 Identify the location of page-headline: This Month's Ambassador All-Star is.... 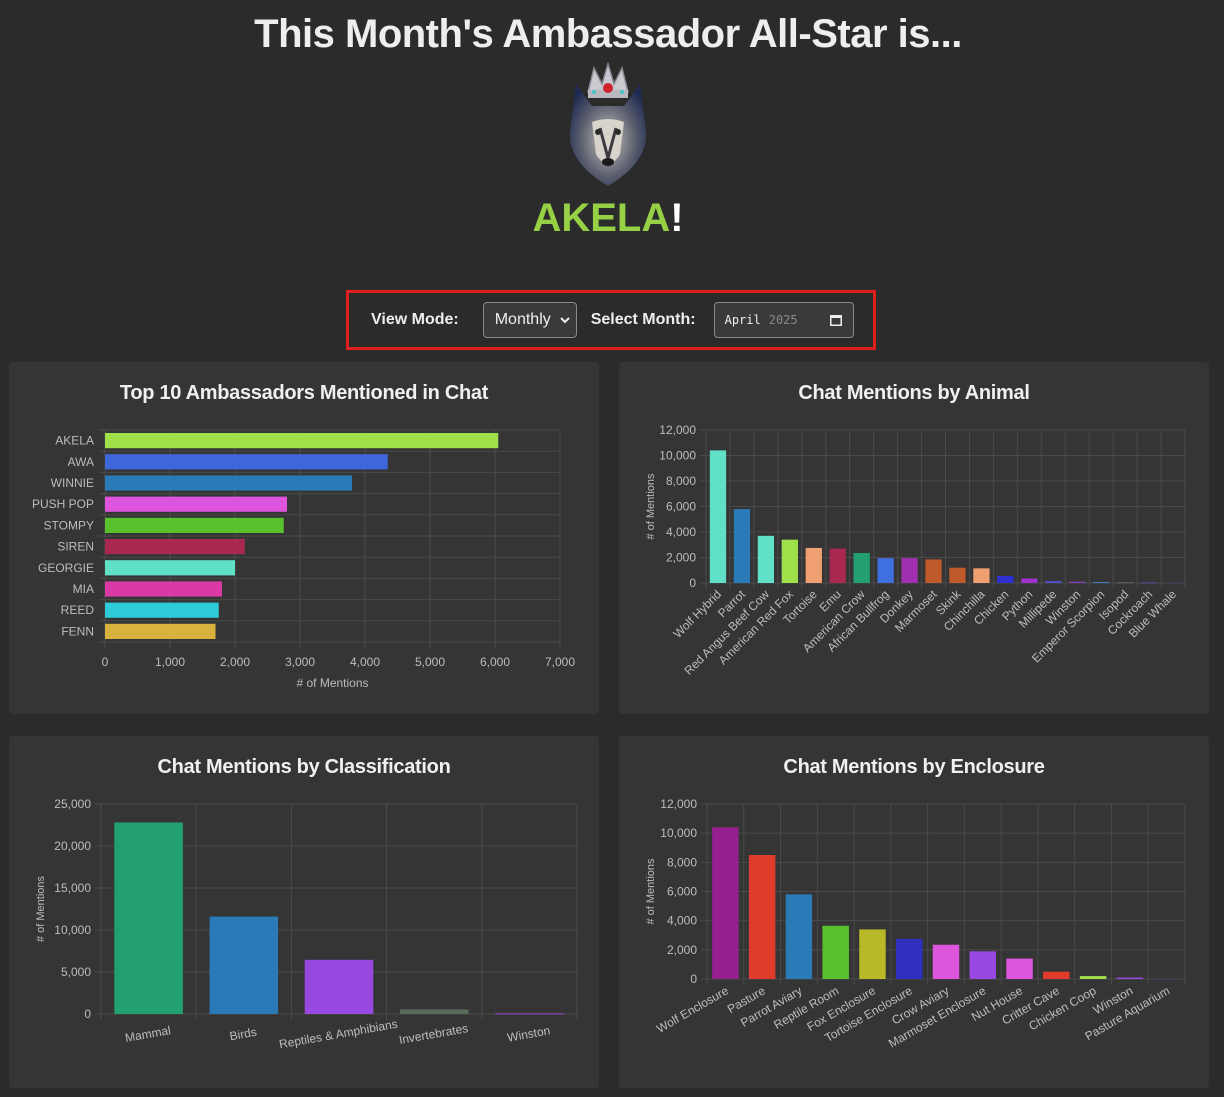
(608, 34).